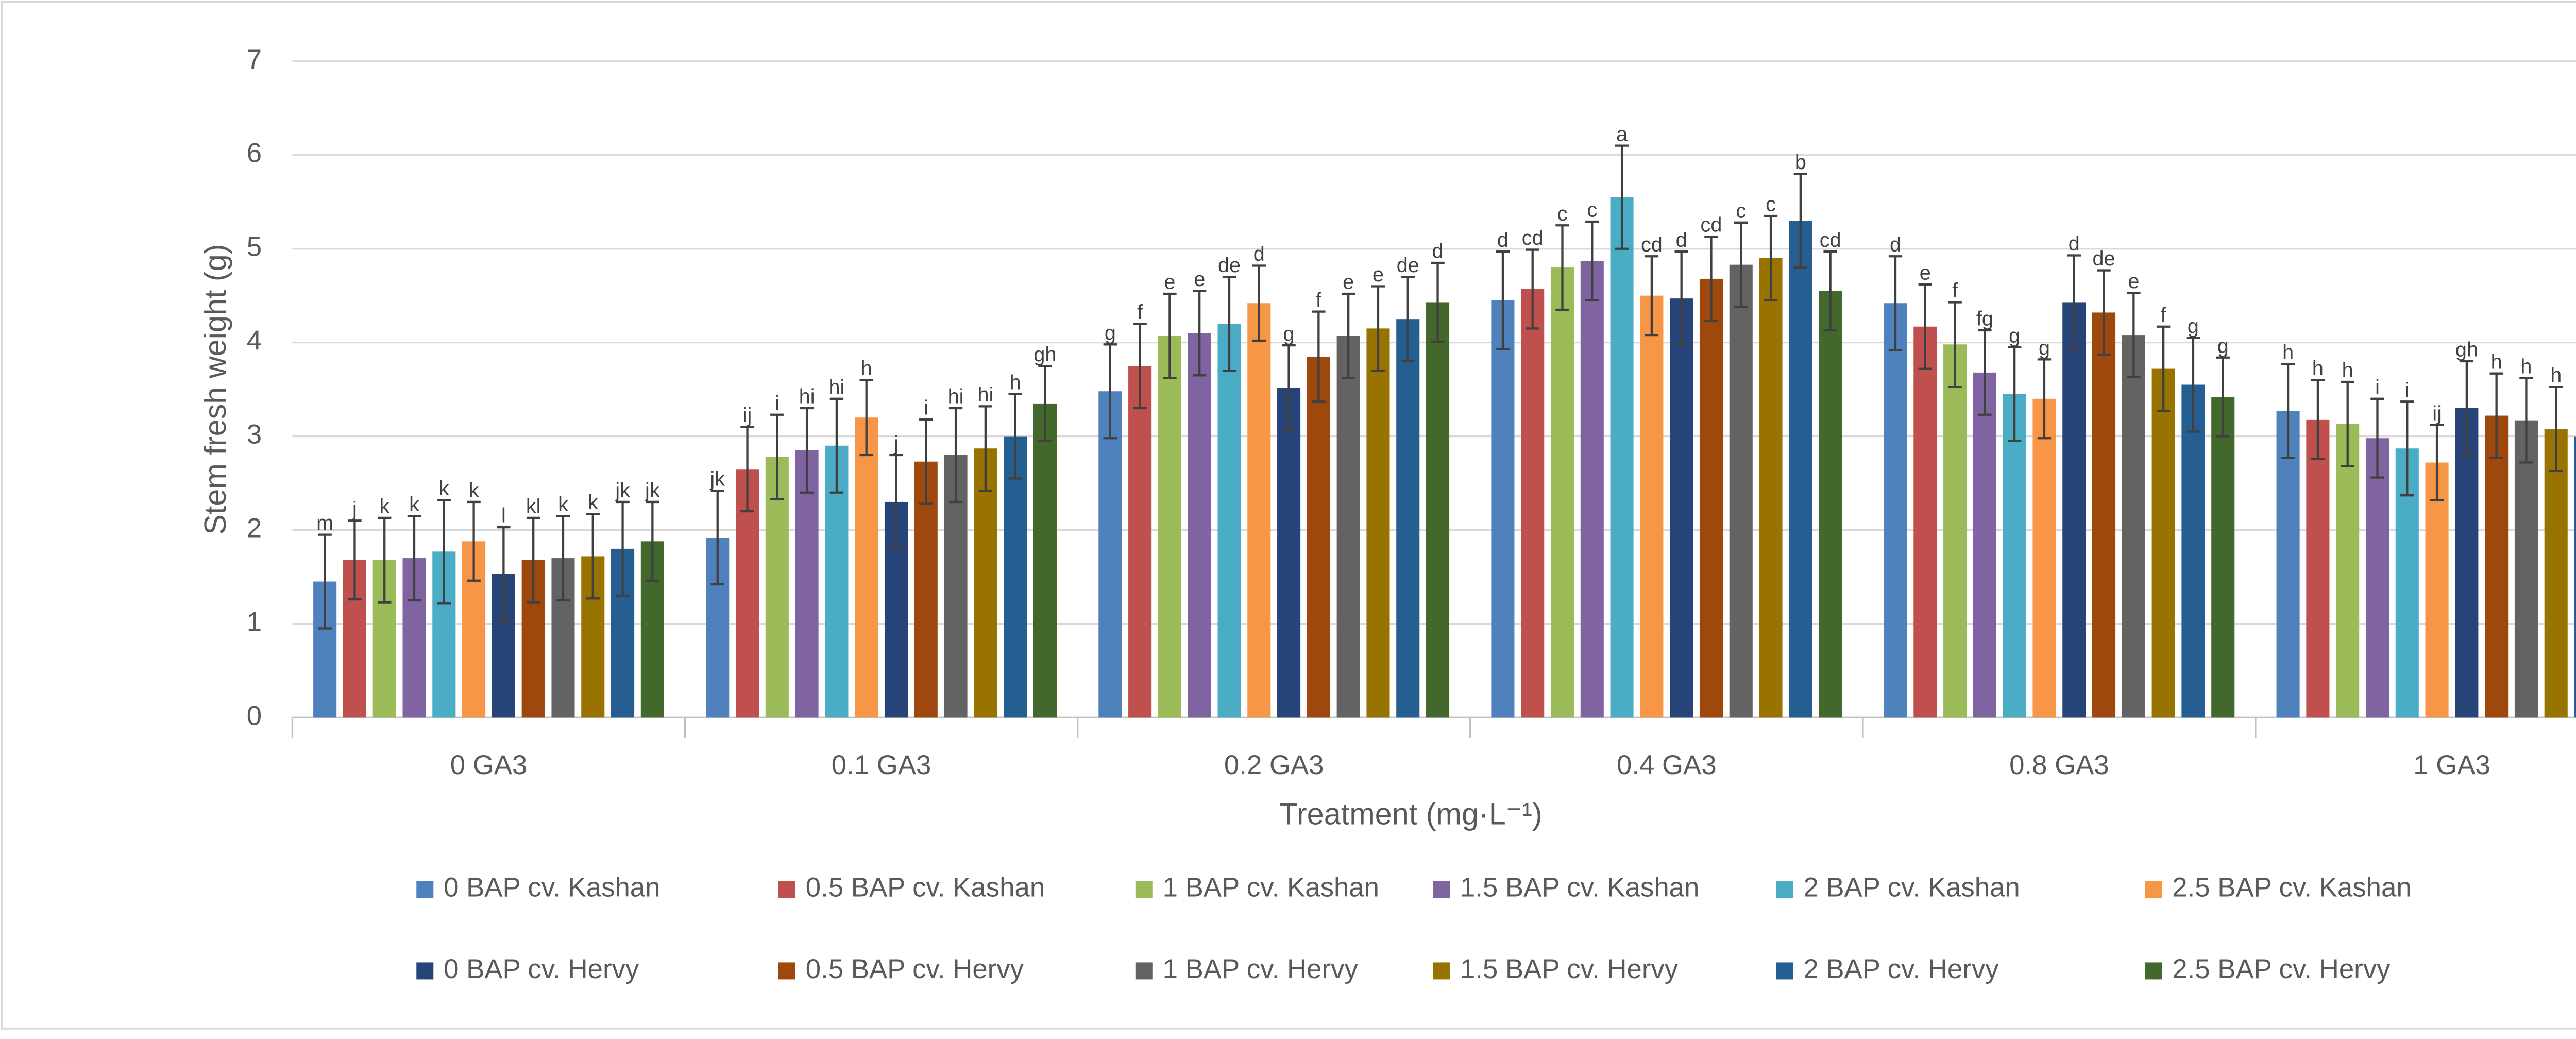 This screenshot has width=2576, height=1039. I want to click on significance-letter: gh, so click(1044, 354).